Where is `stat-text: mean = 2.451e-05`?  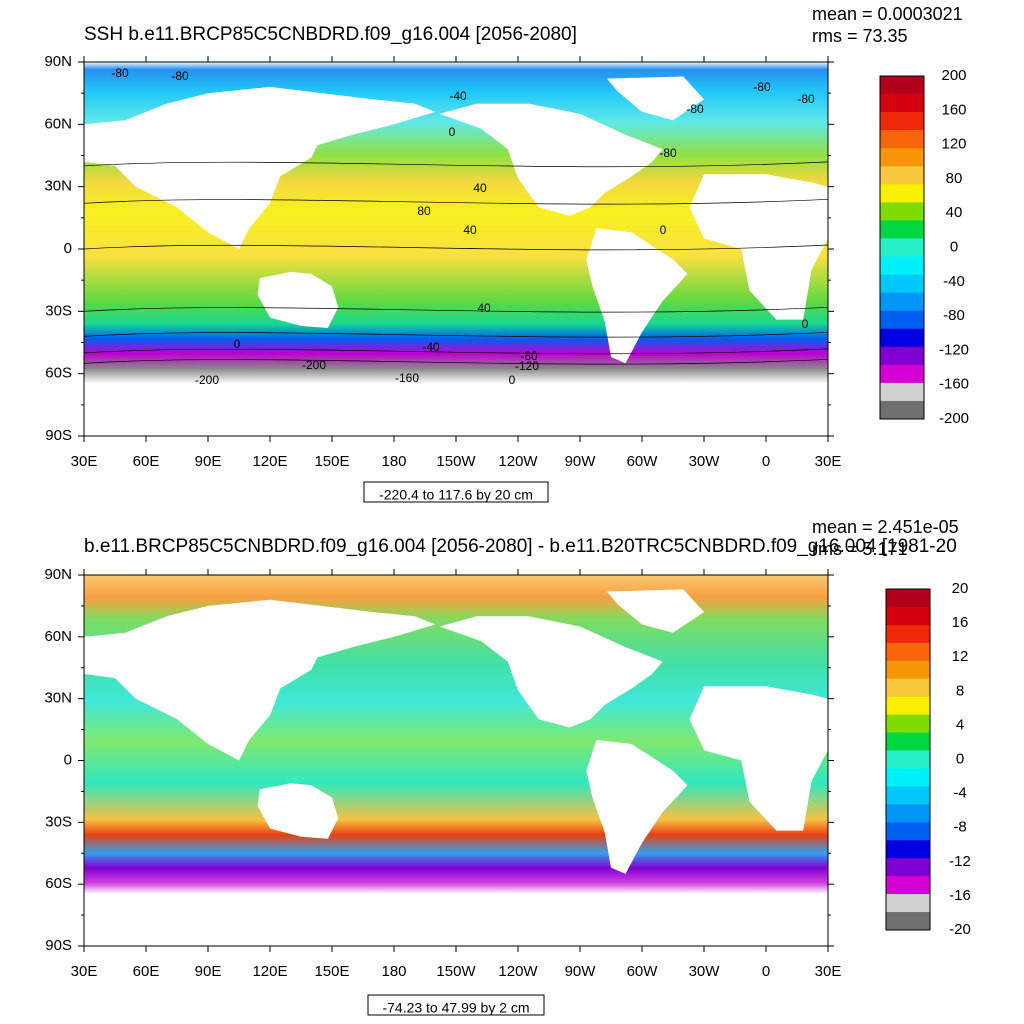
stat-text: mean = 2.451e-05 is located at coordinates (885, 527).